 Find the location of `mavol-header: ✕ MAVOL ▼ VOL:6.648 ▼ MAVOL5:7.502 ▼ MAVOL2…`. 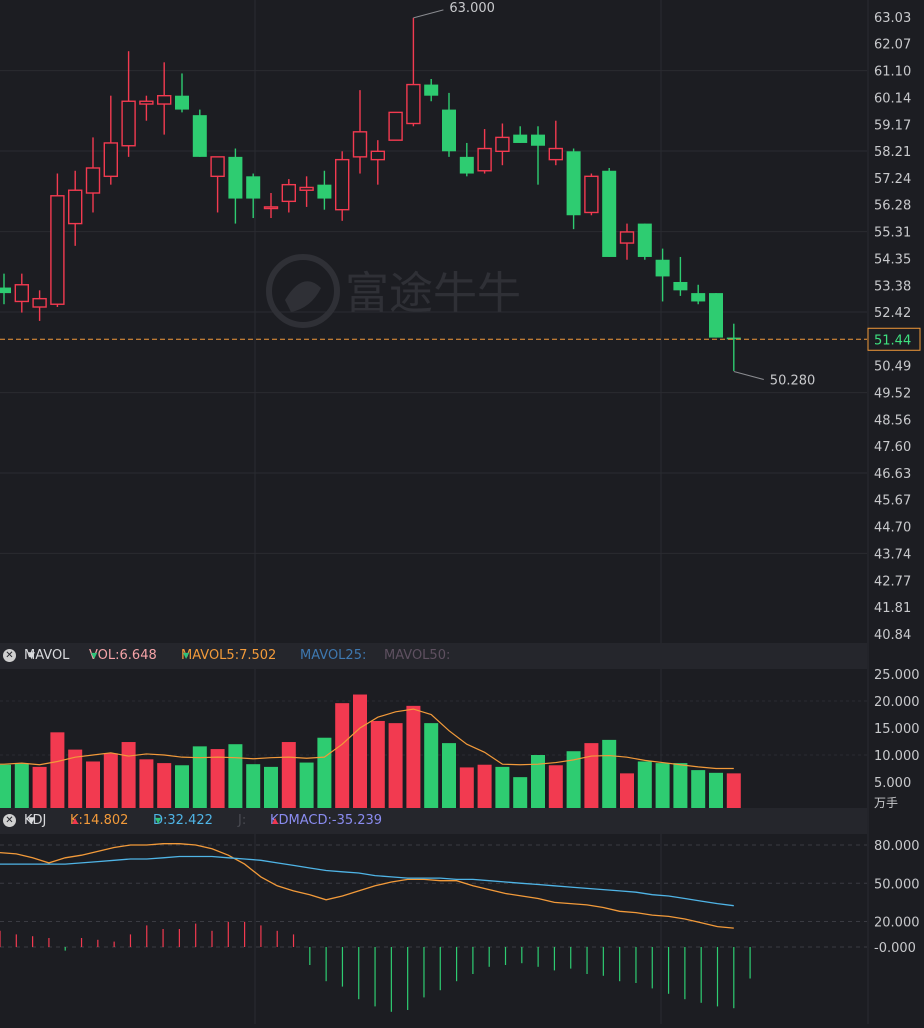

mavol-header: ✕ MAVOL ▼ VOL:6.648 ▼ MAVOL5:7.502 ▼ MAVOL2… is located at coordinates (433, 656).